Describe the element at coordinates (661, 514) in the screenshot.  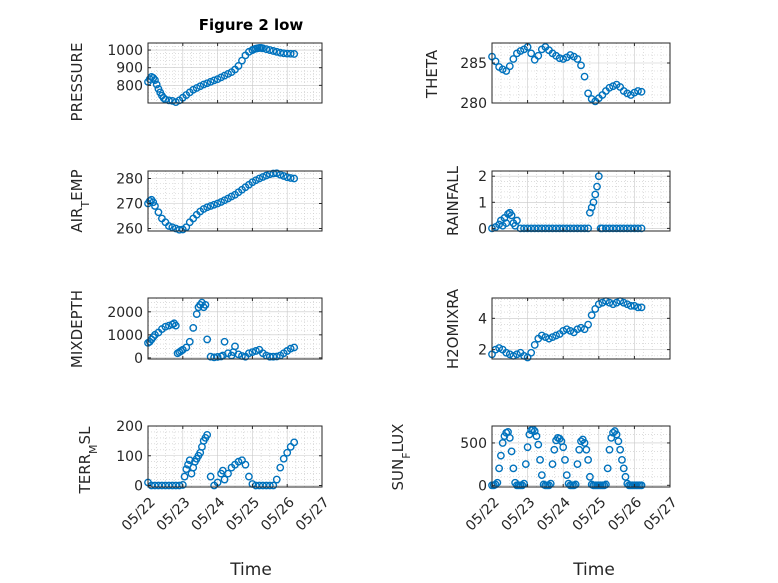
I see `sun-flux-xtick-label: 05/27` at that location.